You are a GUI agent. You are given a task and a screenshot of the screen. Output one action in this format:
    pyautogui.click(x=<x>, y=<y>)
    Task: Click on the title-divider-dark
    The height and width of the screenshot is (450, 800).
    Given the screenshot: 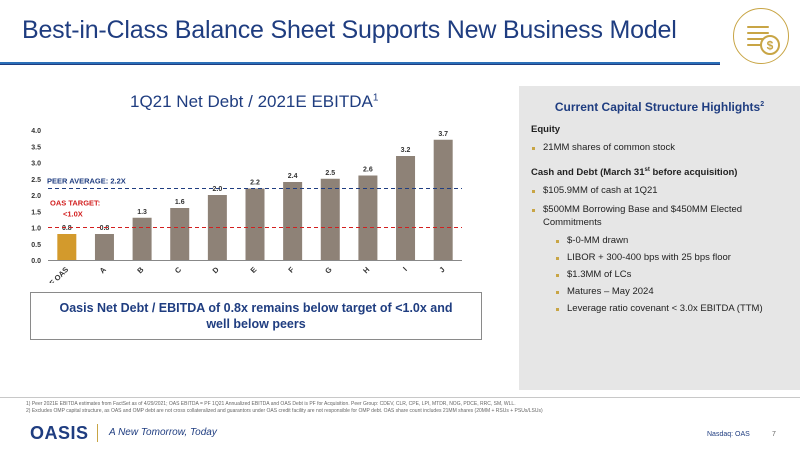 What is the action you would take?
    pyautogui.click(x=360, y=64)
    